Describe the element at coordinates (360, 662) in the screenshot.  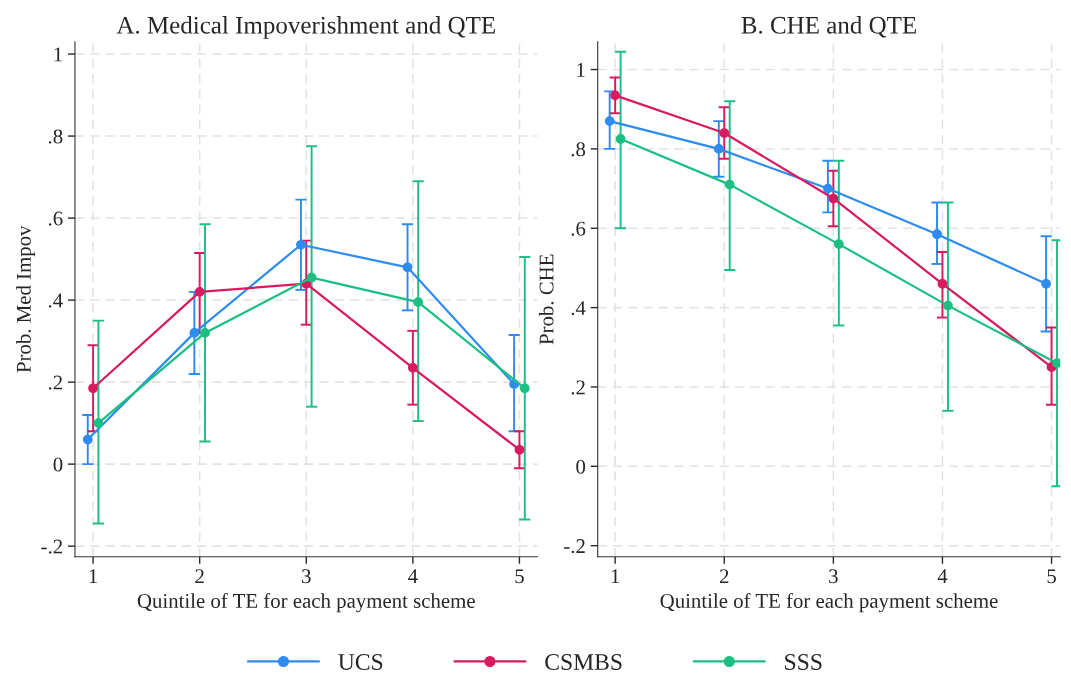
I see `legend-label: UCS` at that location.